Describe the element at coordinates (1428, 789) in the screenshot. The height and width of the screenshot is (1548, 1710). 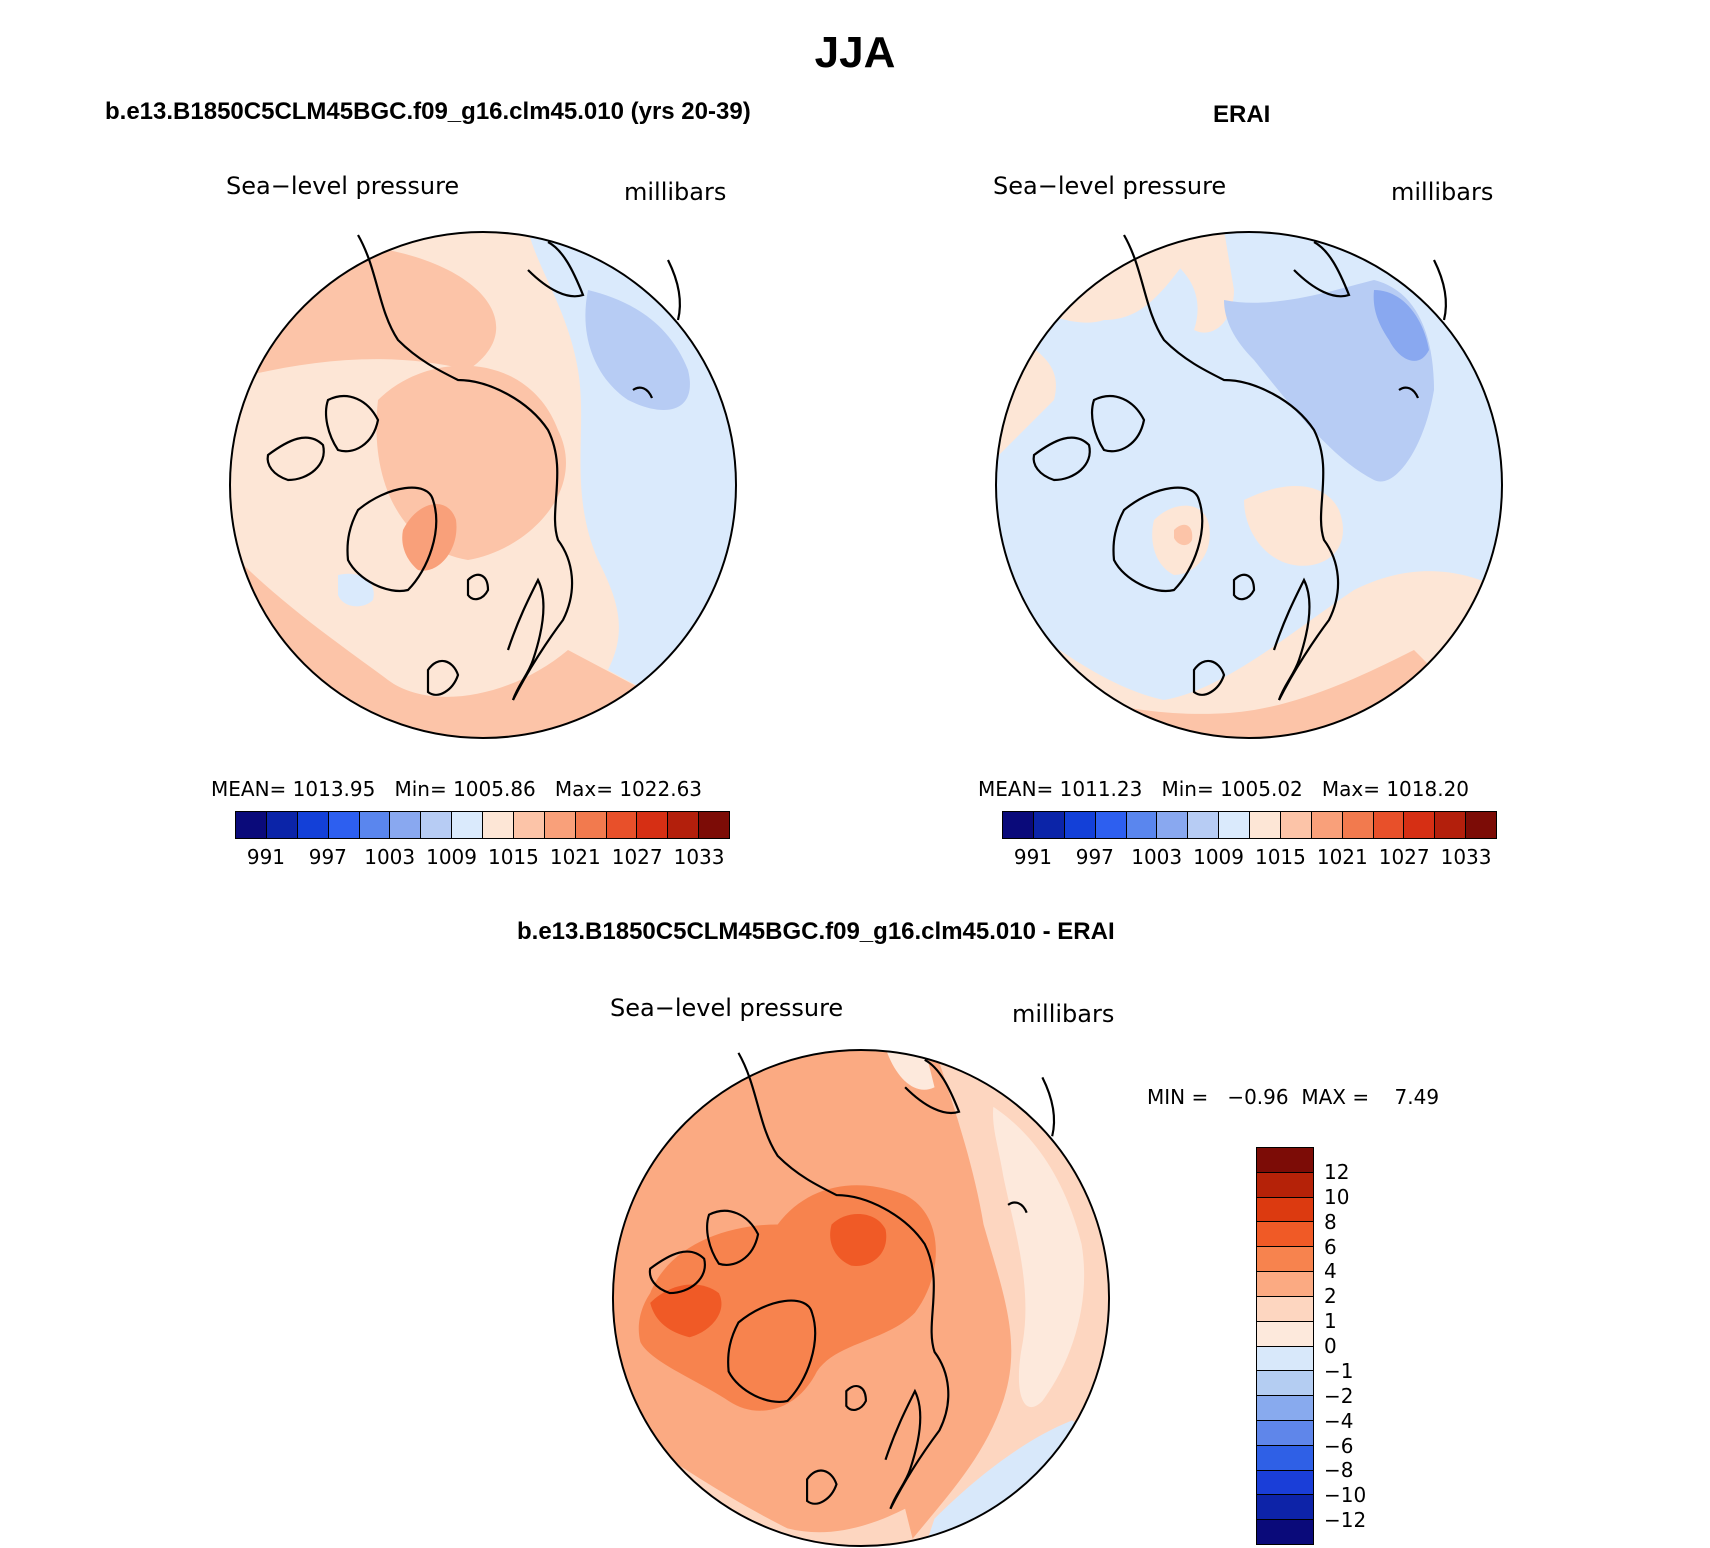
I see `obs-max-value: 1018.20` at that location.